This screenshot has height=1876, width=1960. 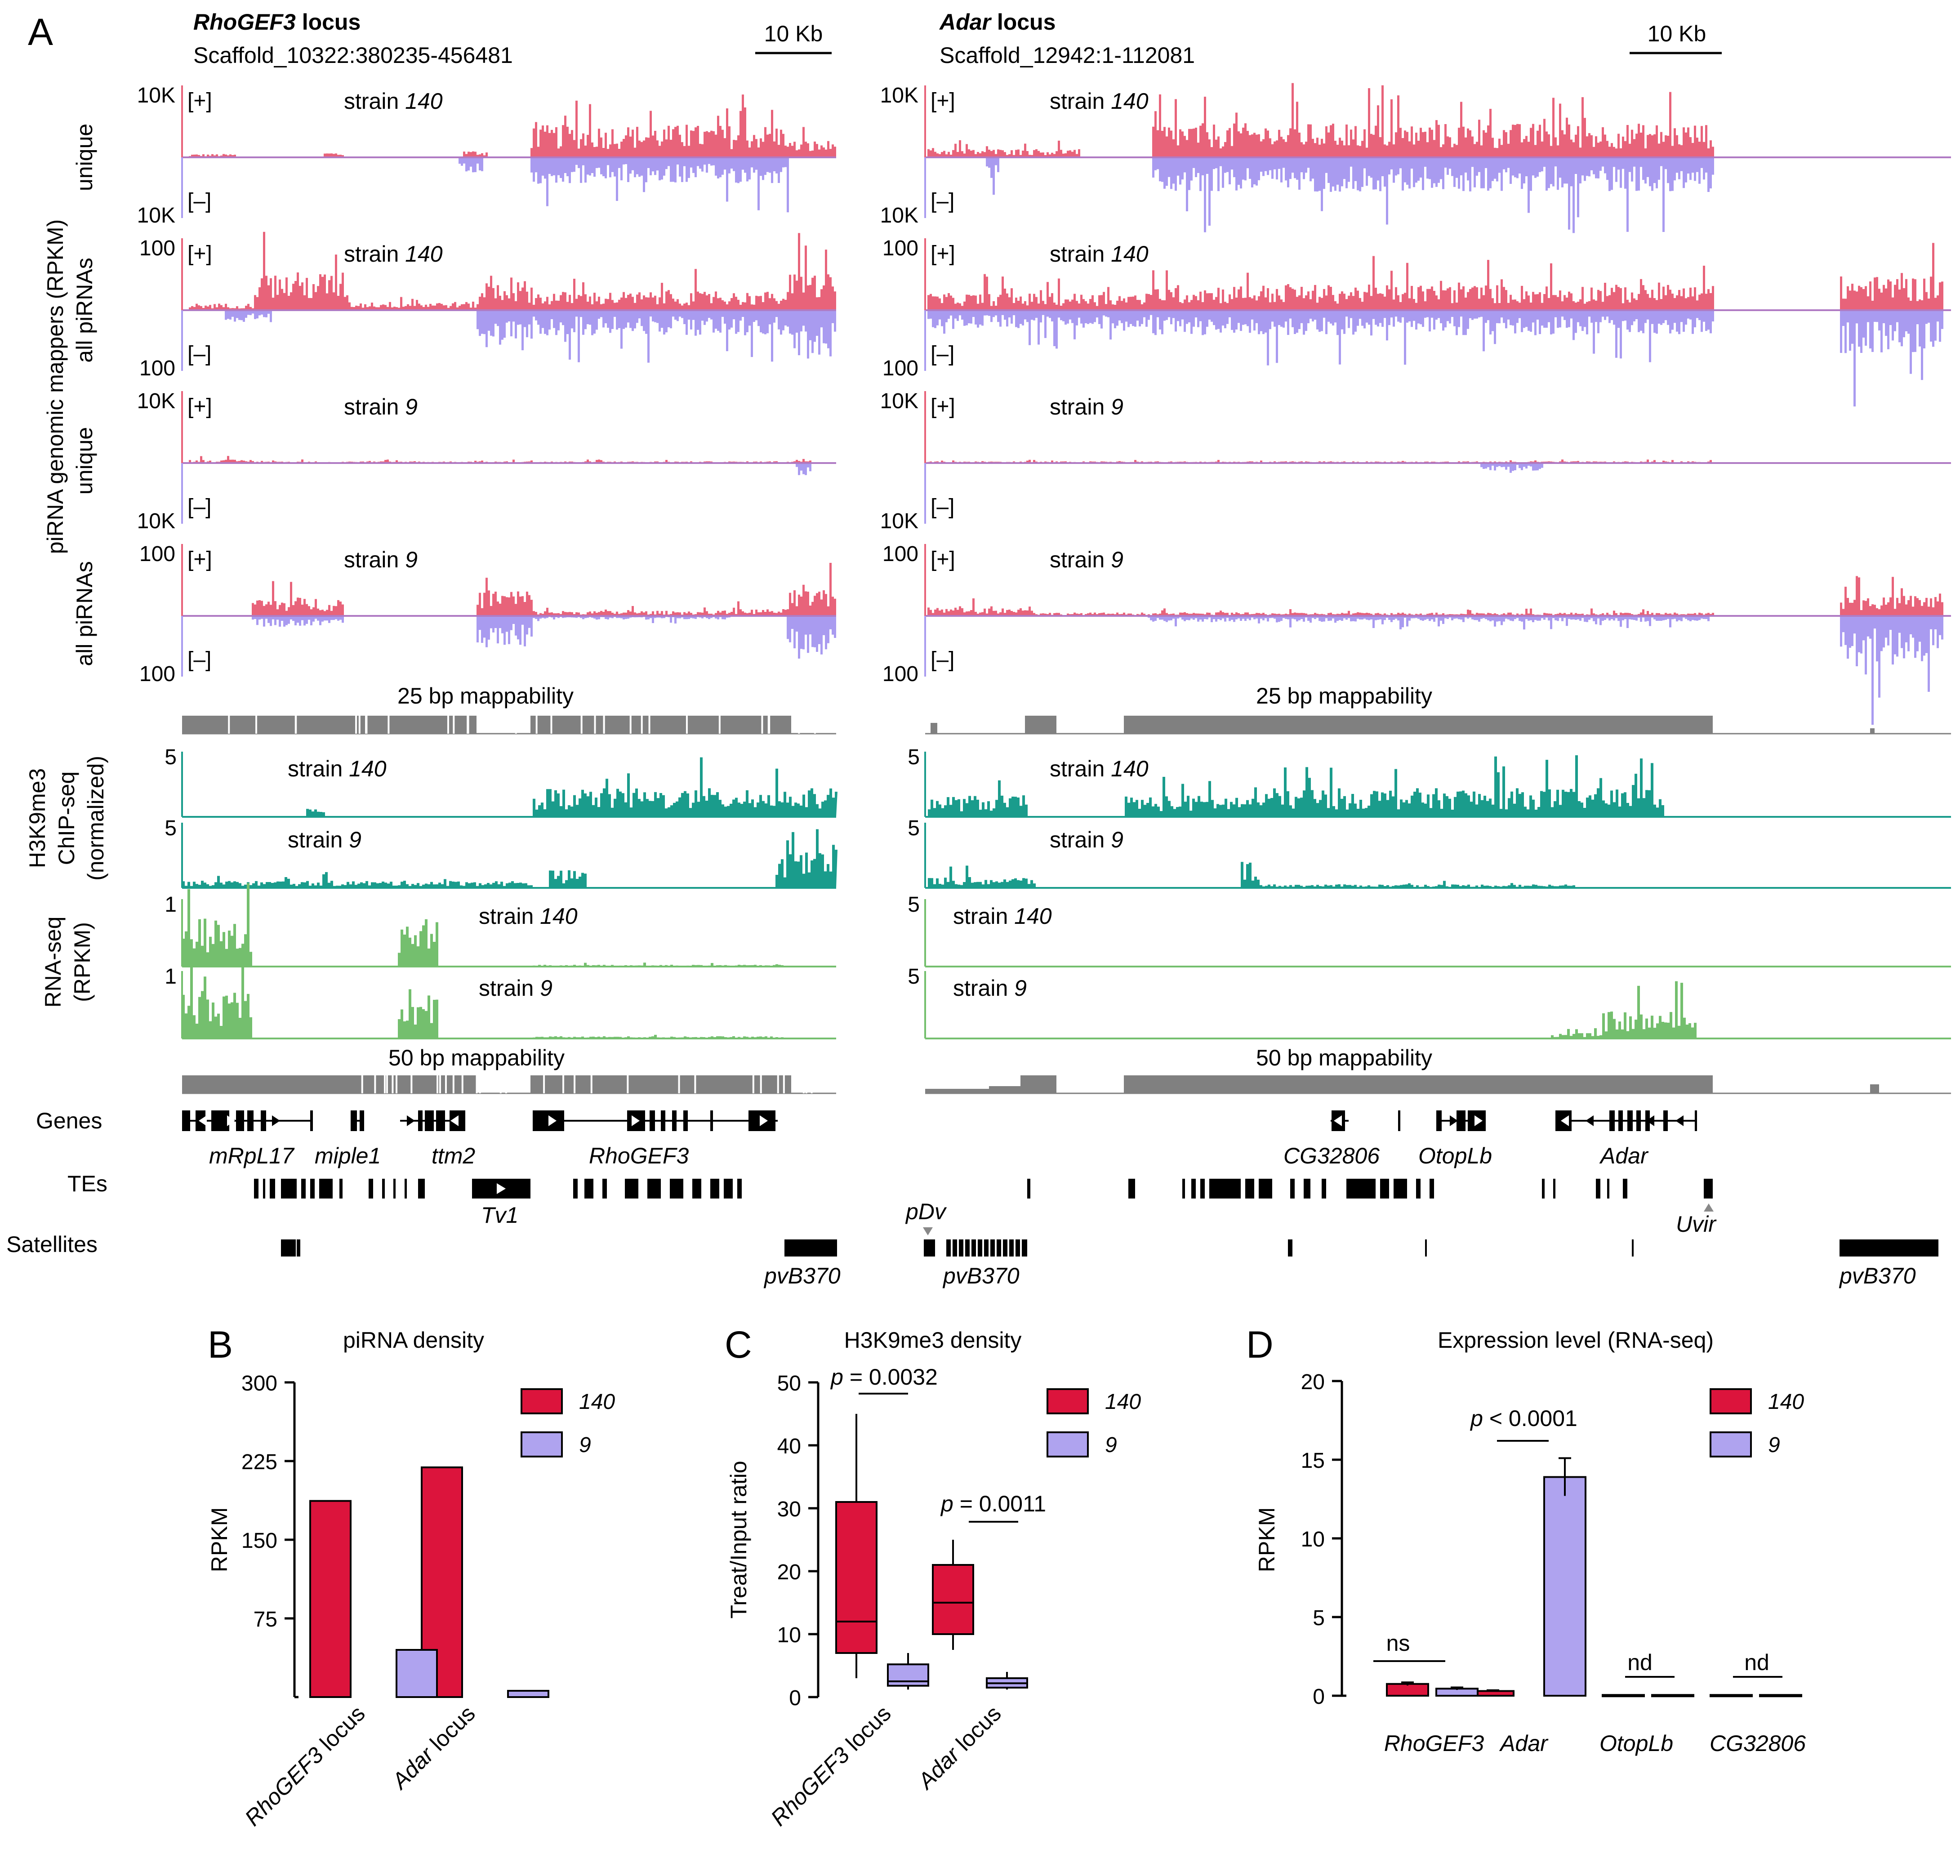 What do you see at coordinates (1786, 1402) in the screenshot?
I see `chart-d-legend-label-0: 140` at bounding box center [1786, 1402].